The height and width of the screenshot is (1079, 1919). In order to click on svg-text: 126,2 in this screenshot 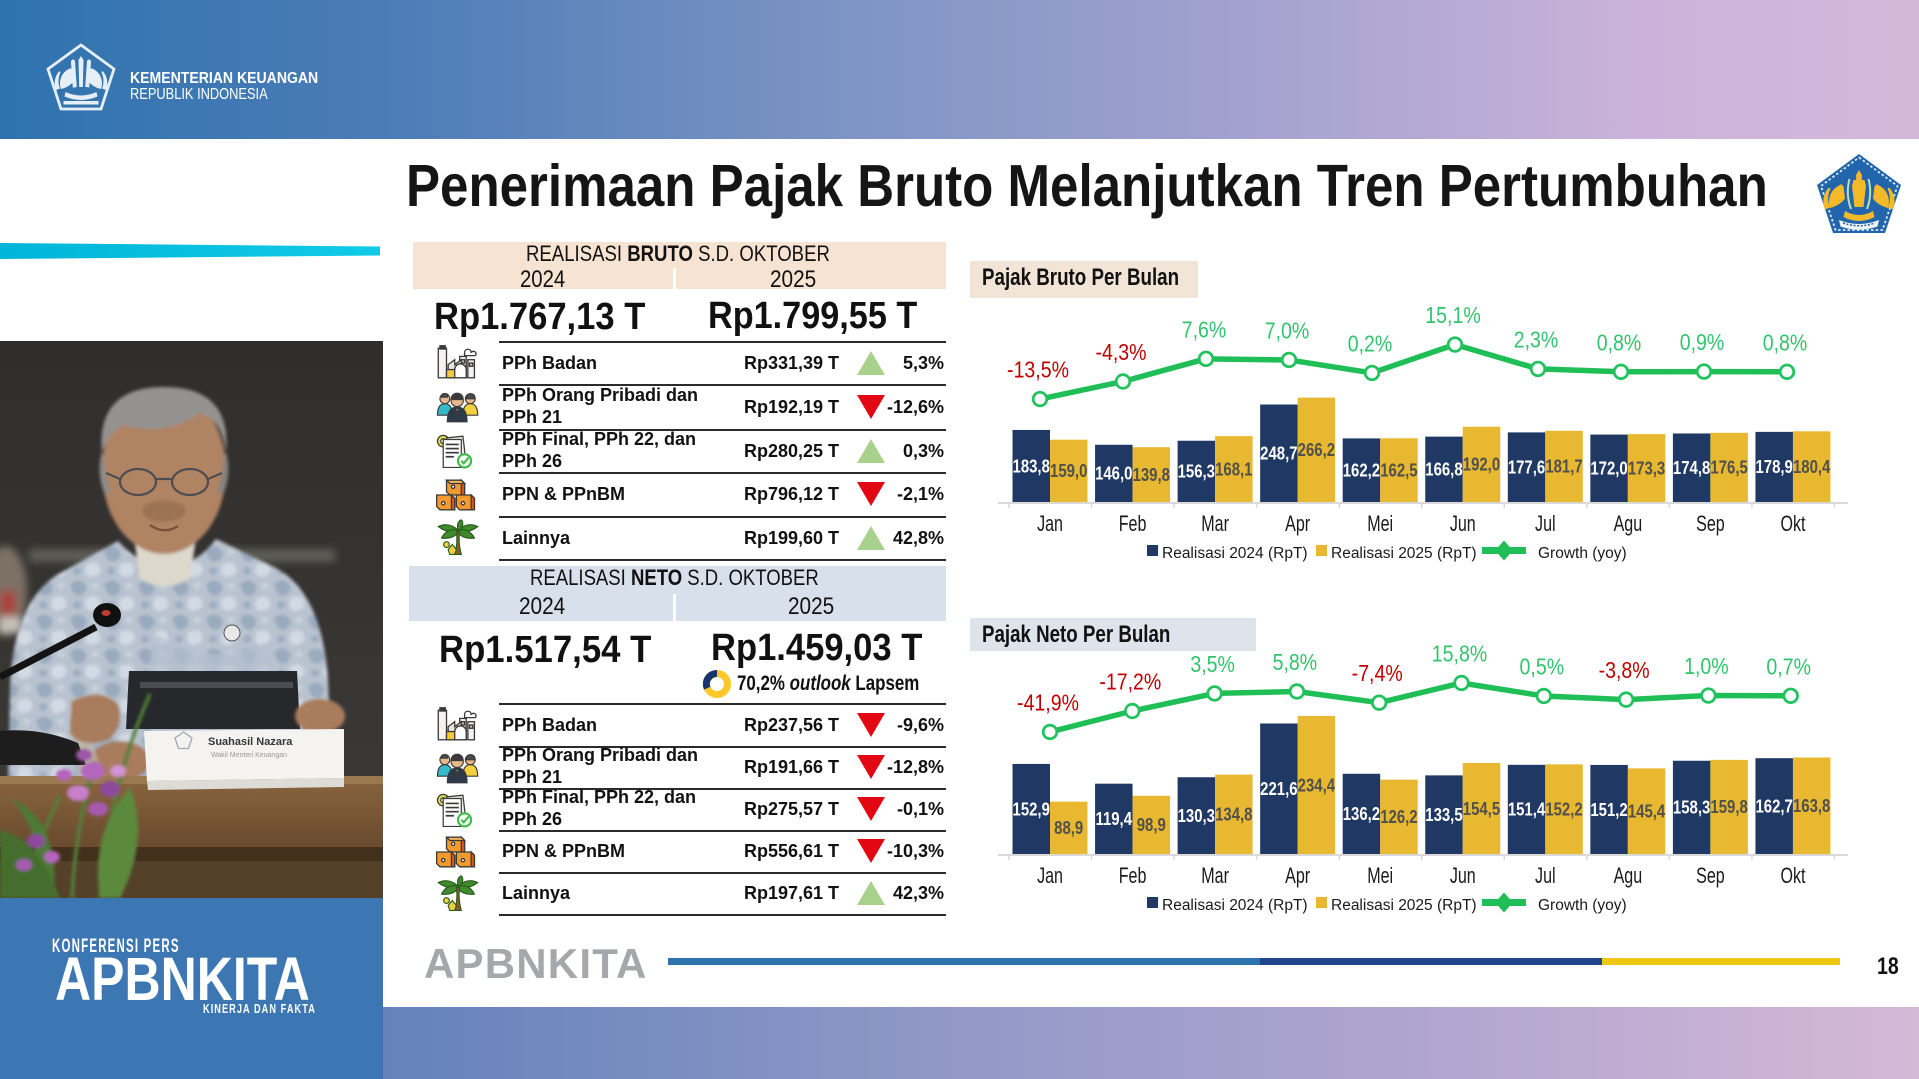, I will do `click(1398, 817)`.